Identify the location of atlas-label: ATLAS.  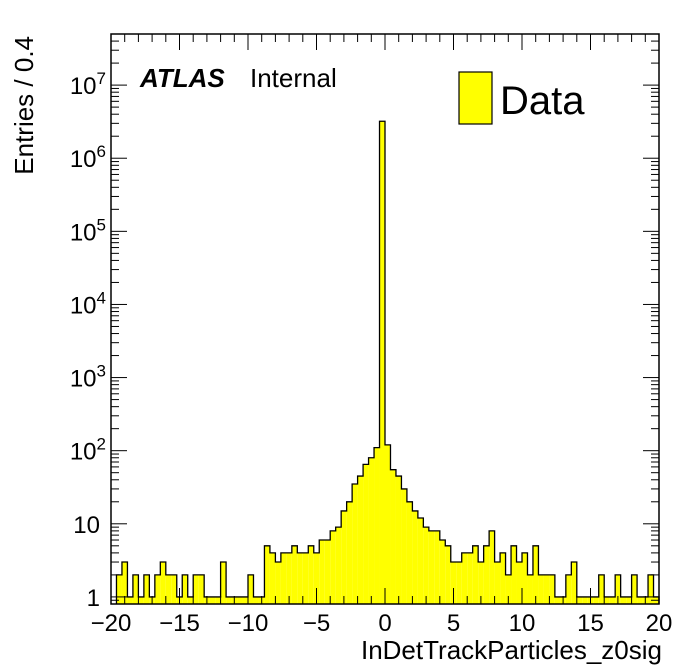
(182, 78).